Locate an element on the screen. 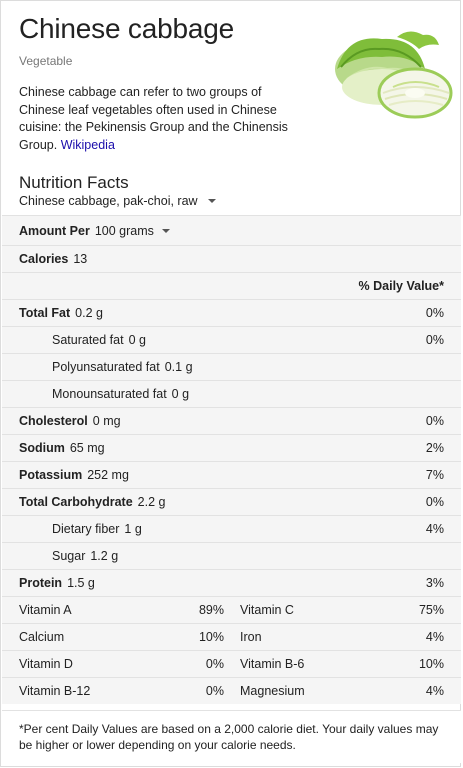 This screenshot has width=463, height=768. table-row: Sugar 1.2 g is located at coordinates (231, 555).